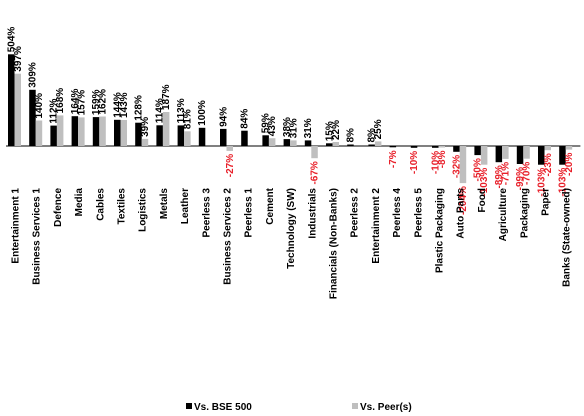 The height and width of the screenshot is (416, 584). Describe the element at coordinates (249, 213) in the screenshot. I see `category-label-11: Peerless 1` at that location.